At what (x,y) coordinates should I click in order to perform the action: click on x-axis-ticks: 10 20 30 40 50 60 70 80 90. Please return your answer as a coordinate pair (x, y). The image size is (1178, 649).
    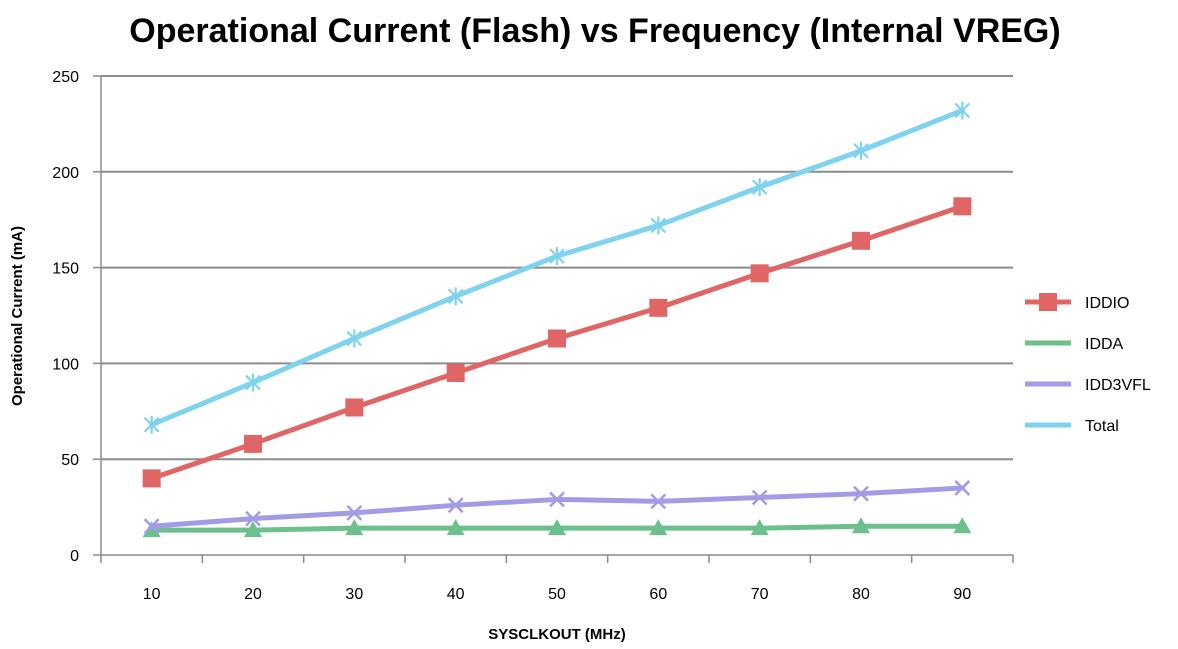
    Looking at the image, I should click on (557, 579).